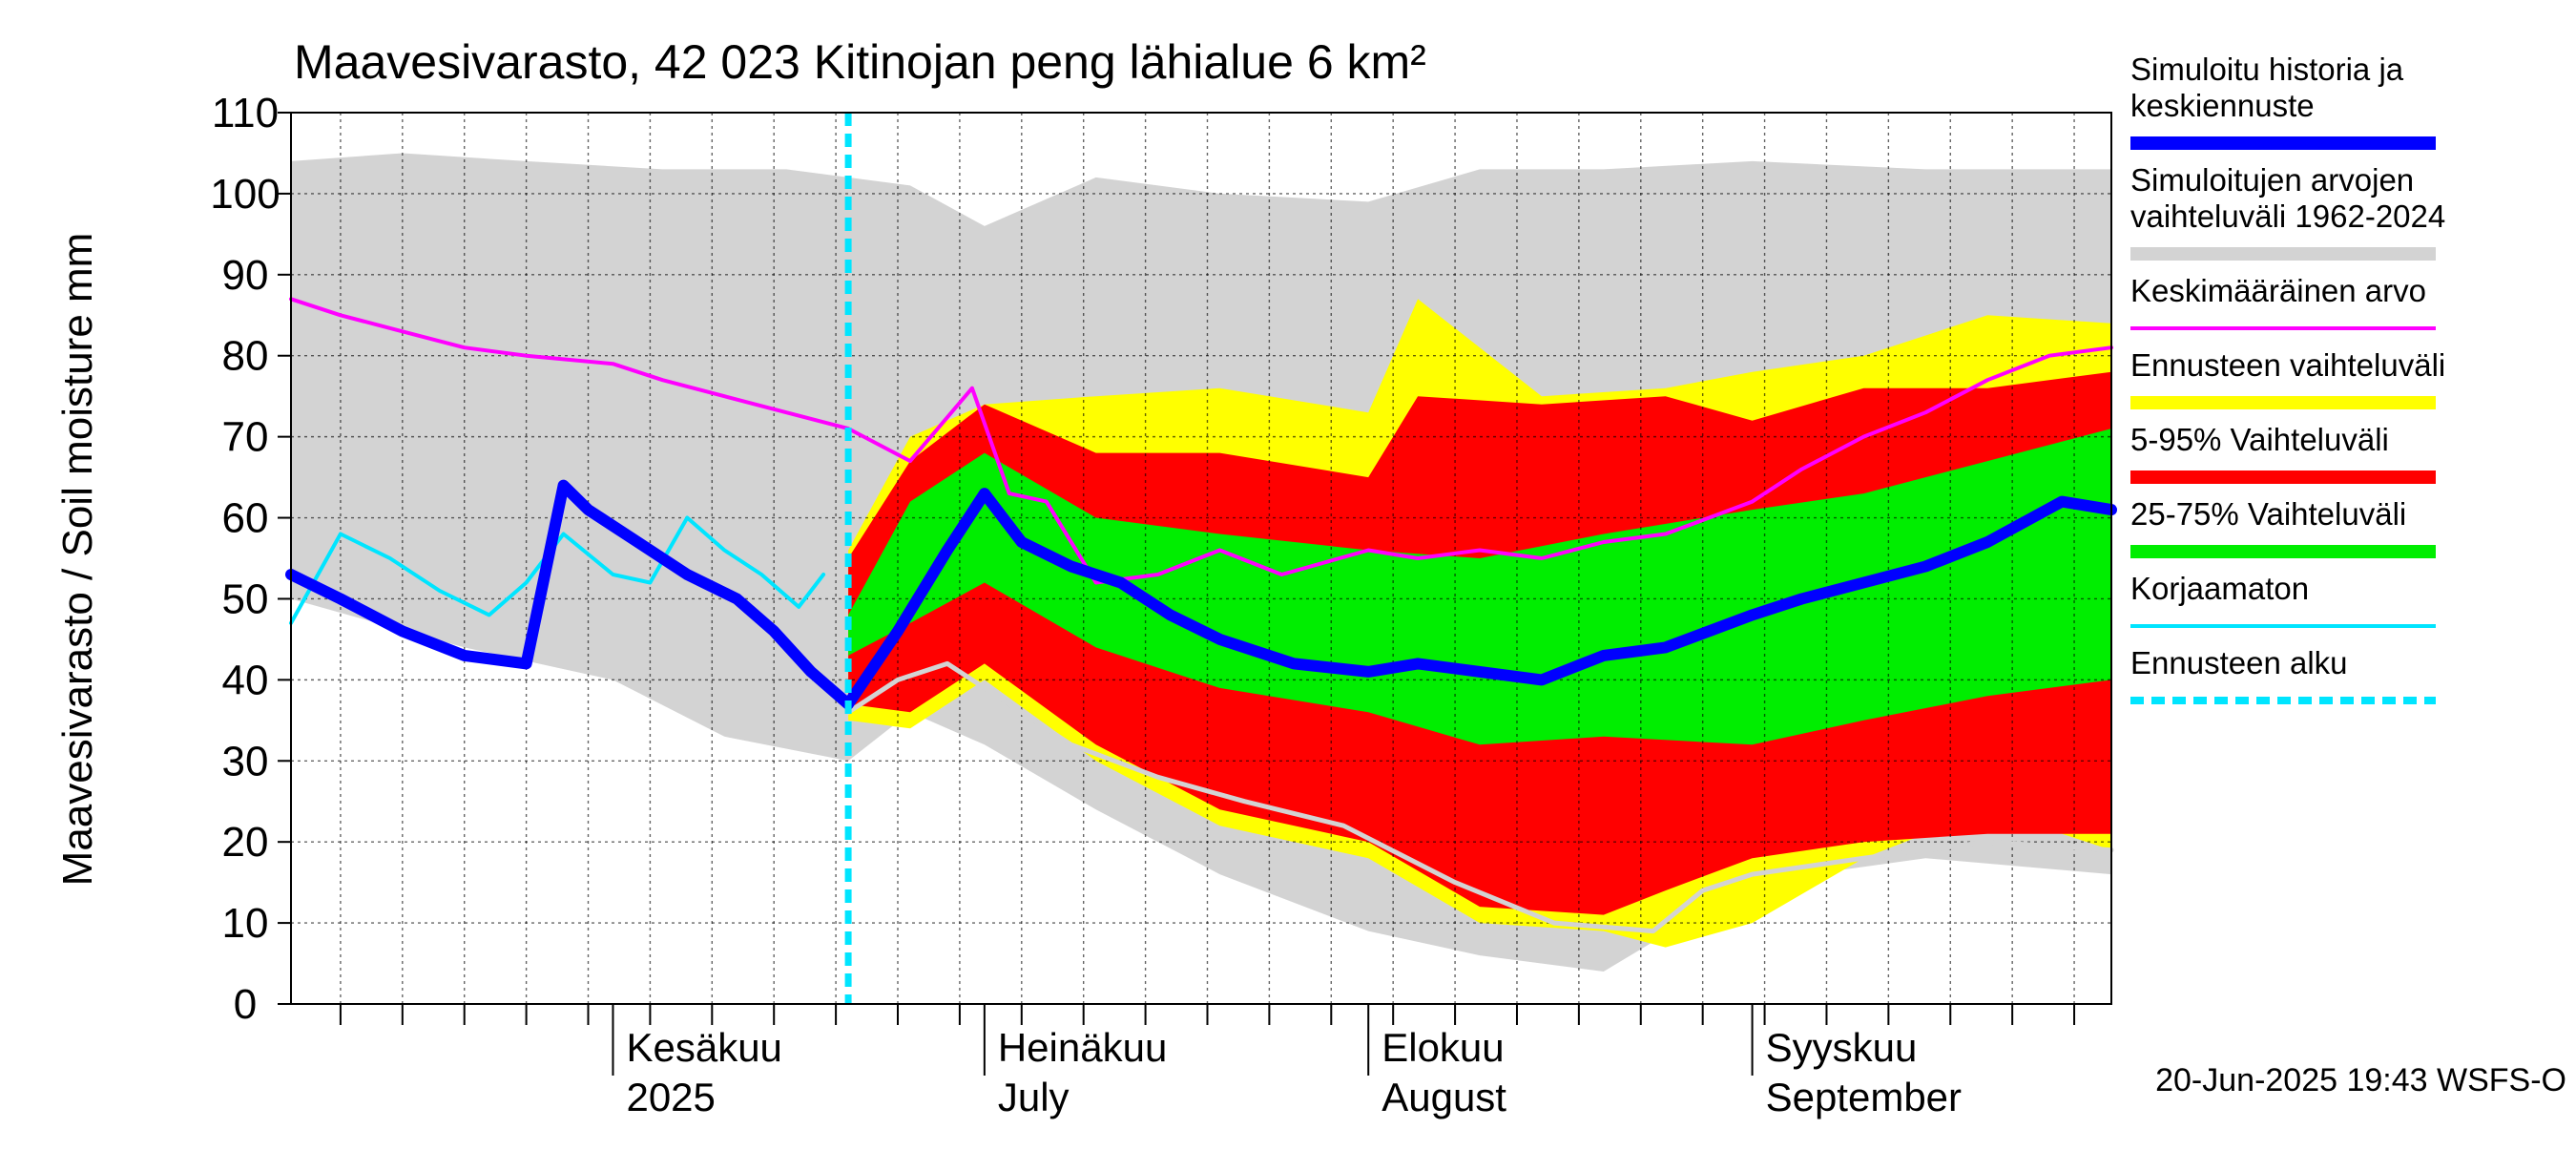  What do you see at coordinates (2268, 514) in the screenshot?
I see `legend-label-p25_75: 25-75% Vaihteluväli` at bounding box center [2268, 514].